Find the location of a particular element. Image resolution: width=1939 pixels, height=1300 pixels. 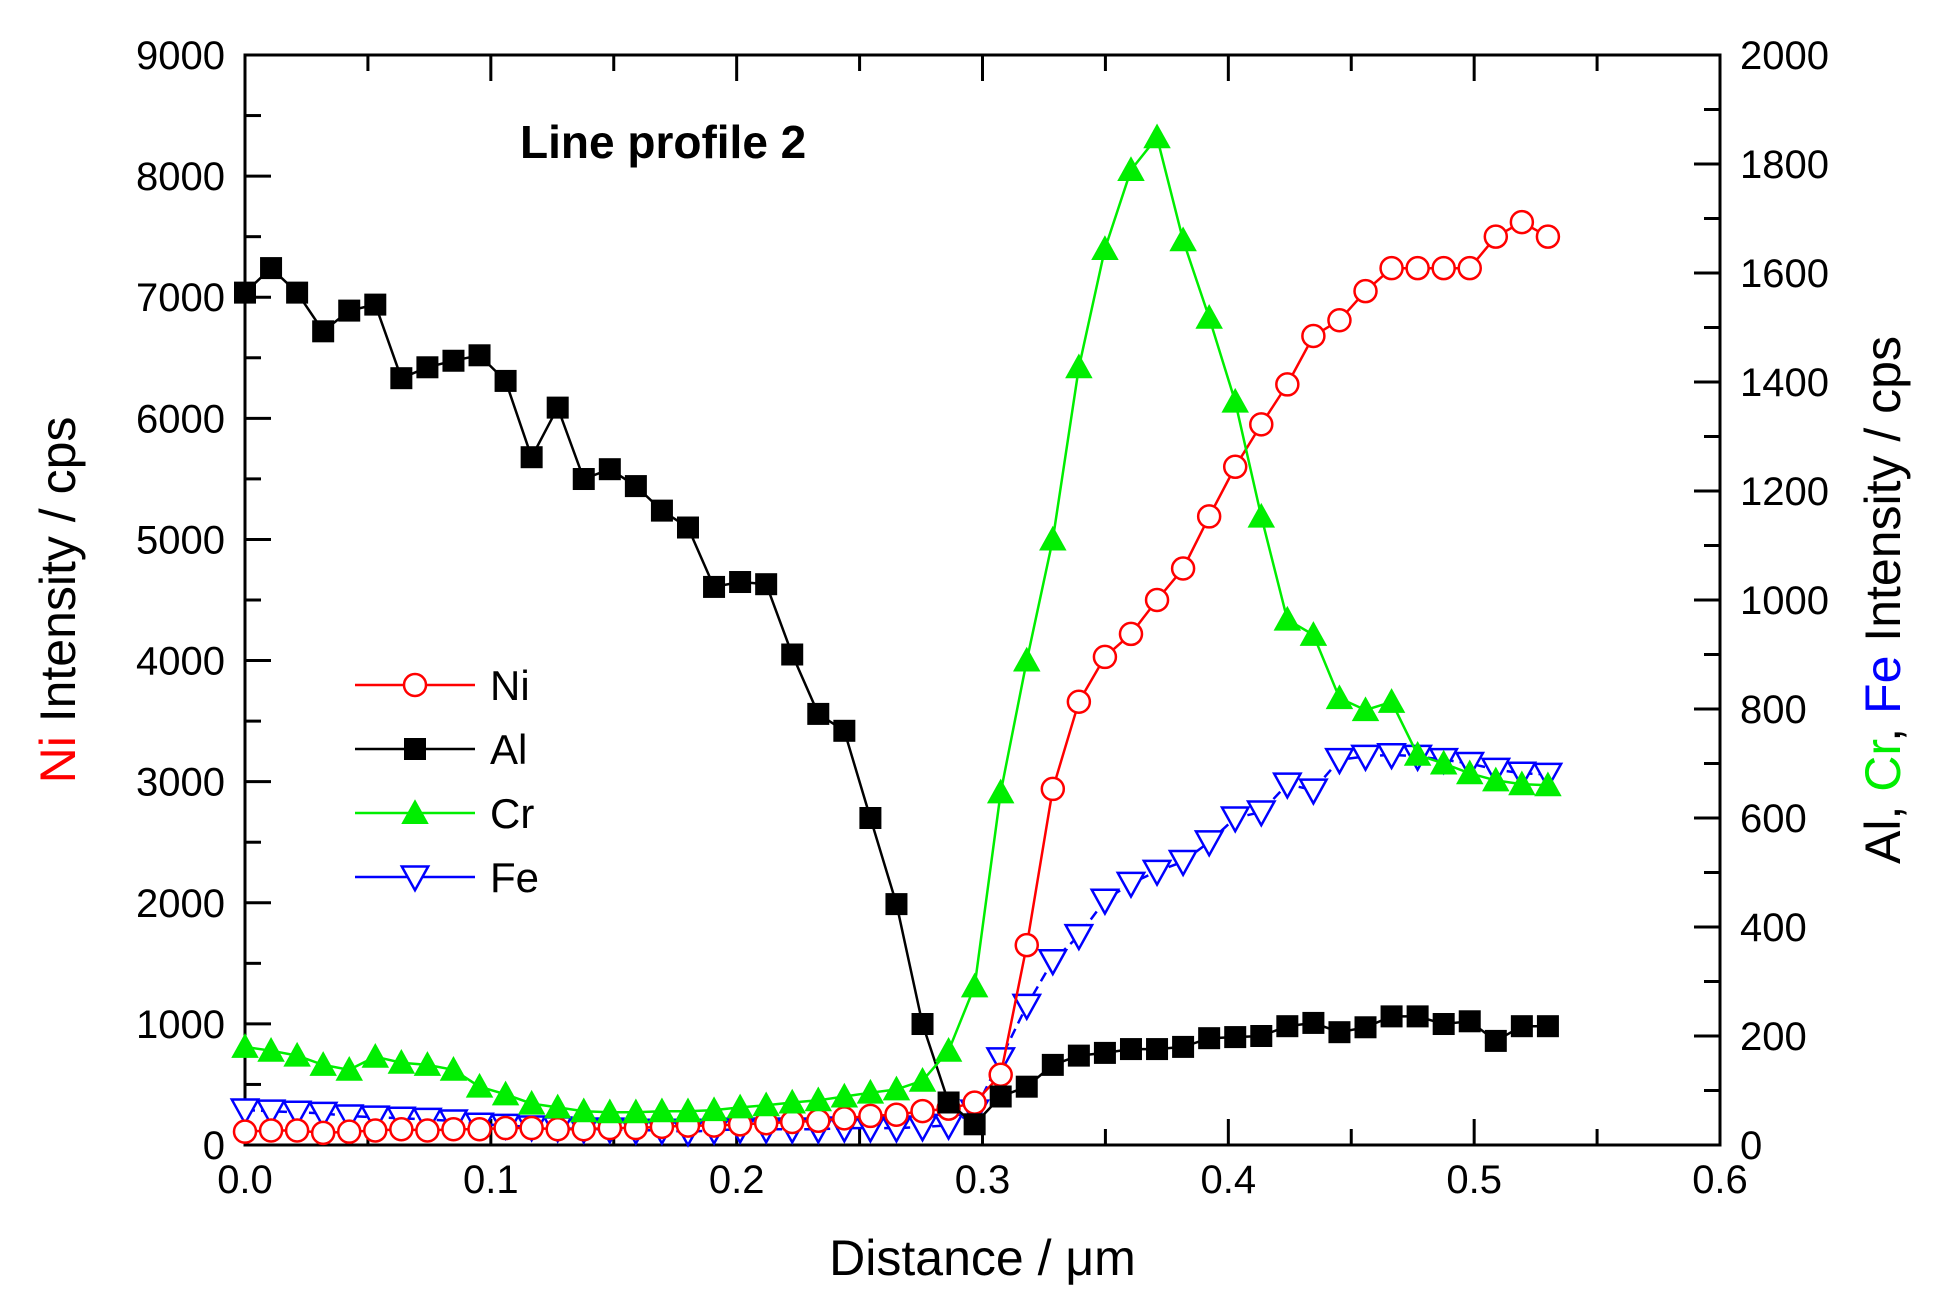

left-y-tick-label: 3000 is located at coordinates (180, 783).